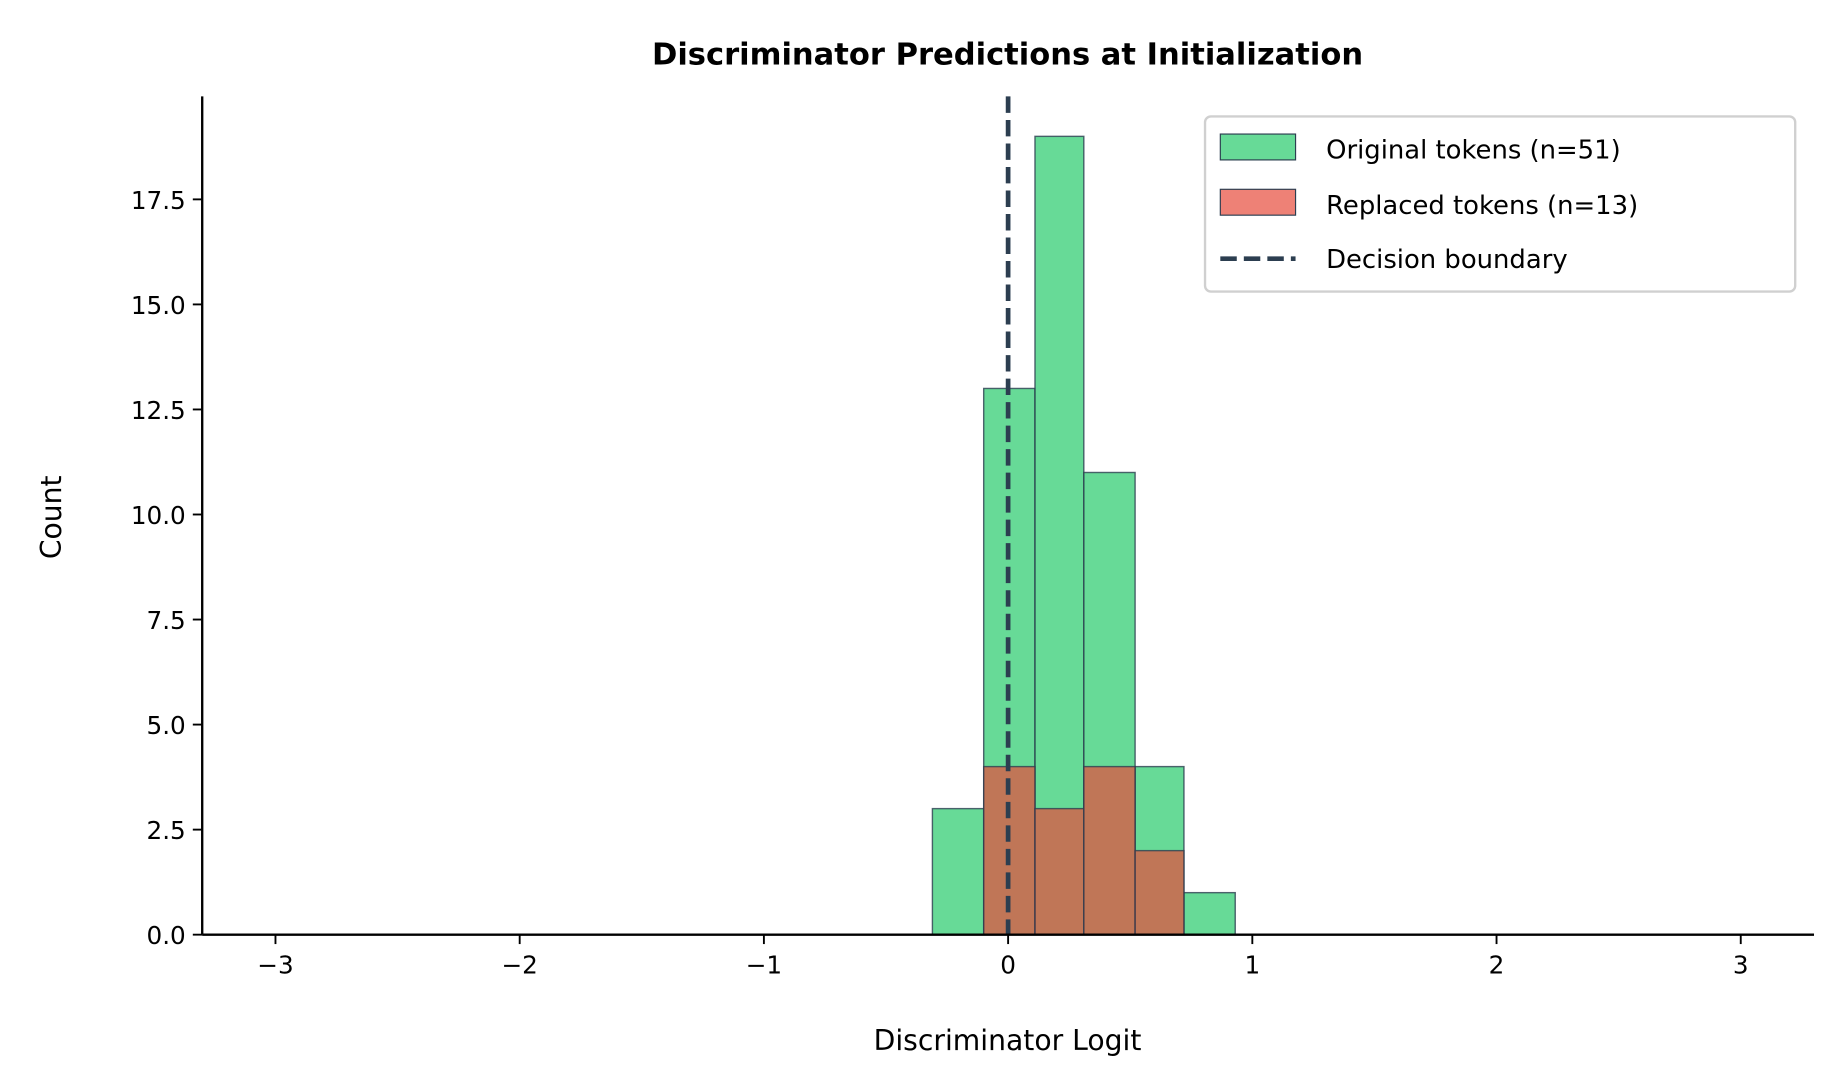 The height and width of the screenshot is (1084, 1834). I want to click on x-tick-label: −1, so click(764, 964).